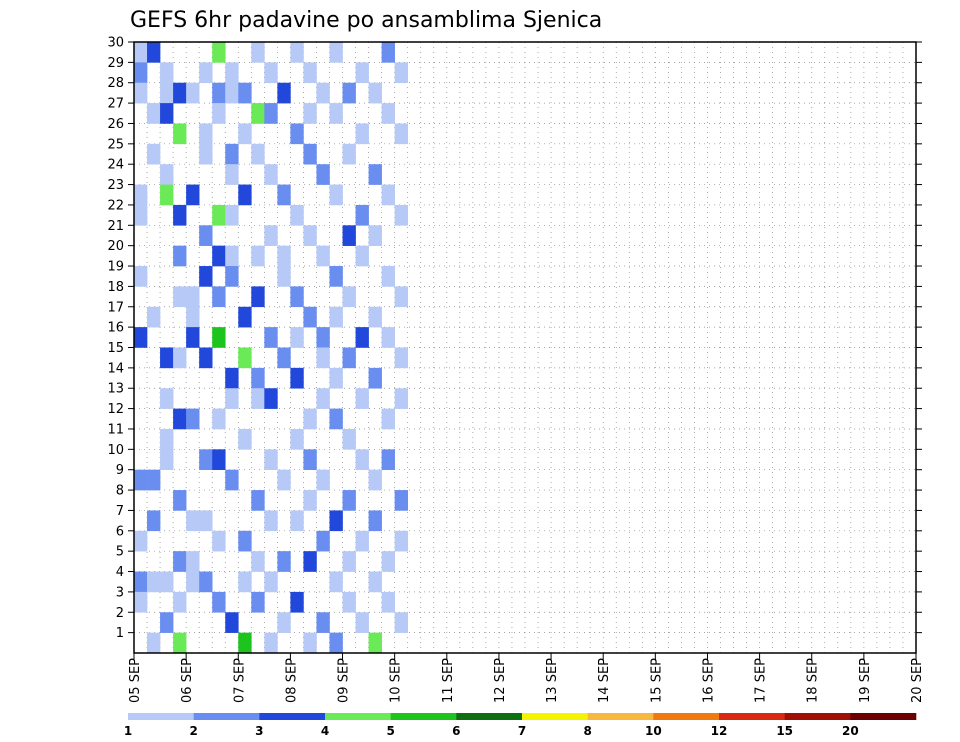 The image size is (960, 742). I want to click on y-tick-label: 20, so click(115, 246).